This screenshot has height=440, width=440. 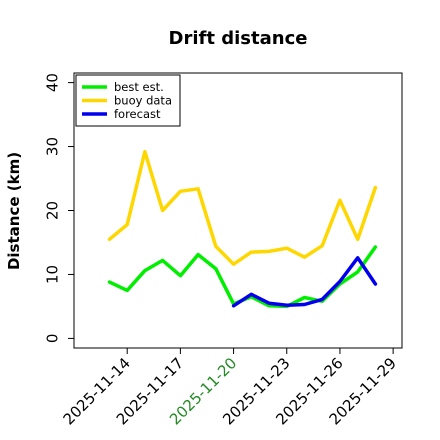 What do you see at coordinates (52, 82) in the screenshot?
I see `y-tick-label: 40` at bounding box center [52, 82].